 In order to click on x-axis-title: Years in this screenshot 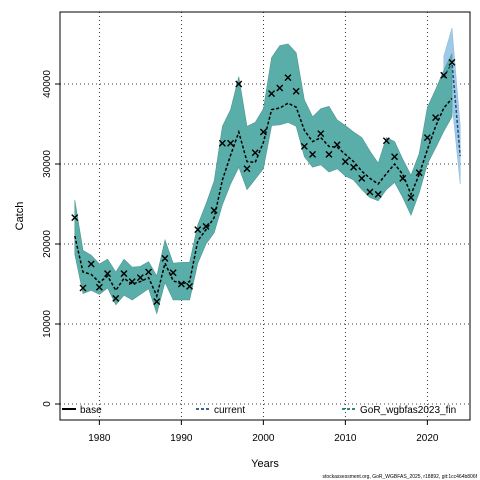, I will do `click(265, 464)`.